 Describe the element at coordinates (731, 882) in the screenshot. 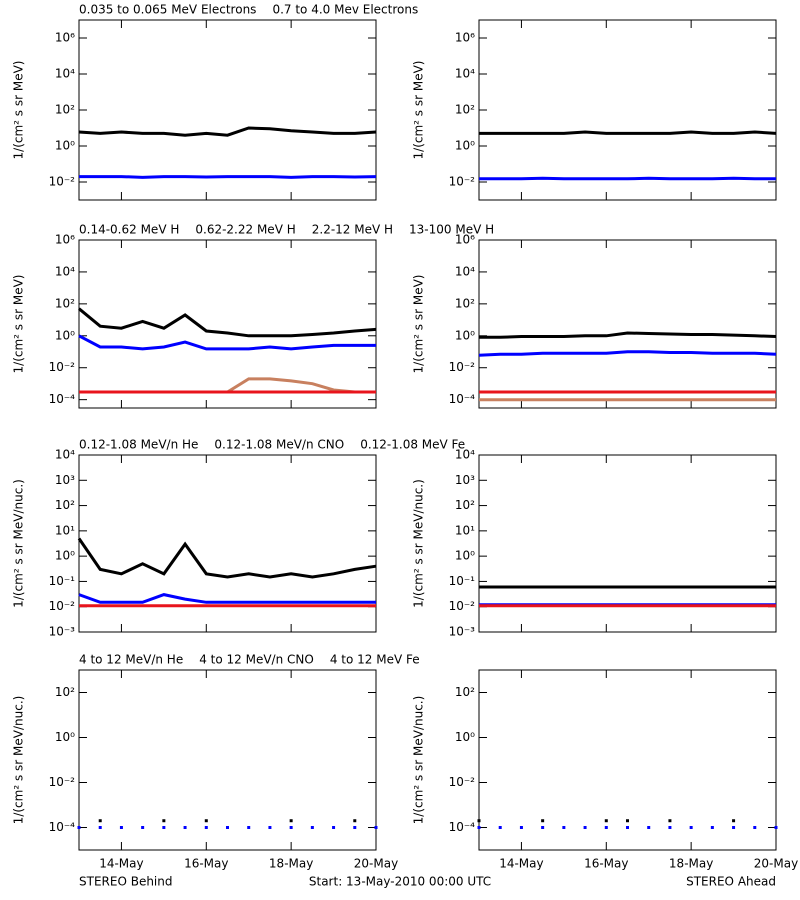

I see `footer-right: STEREO Ahead` at that location.